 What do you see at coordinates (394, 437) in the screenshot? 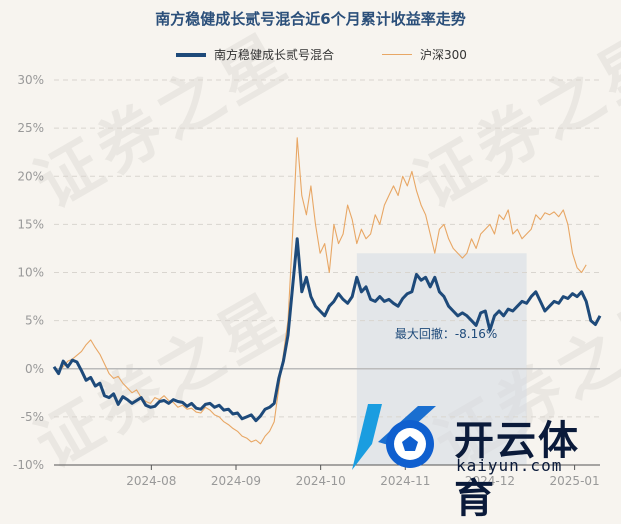
I see `brand-logo-icon` at bounding box center [394, 437].